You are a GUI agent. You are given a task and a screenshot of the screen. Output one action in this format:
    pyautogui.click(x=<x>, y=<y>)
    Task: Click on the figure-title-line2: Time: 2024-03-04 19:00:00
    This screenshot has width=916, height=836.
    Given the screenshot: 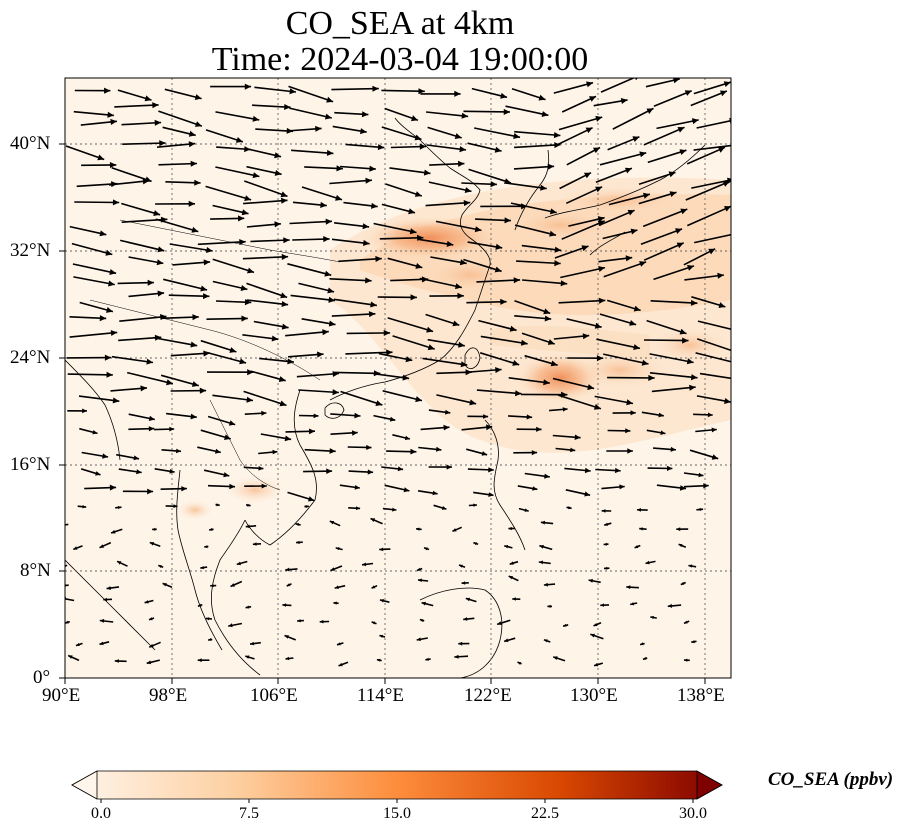 What is the action you would take?
    pyautogui.click(x=400, y=59)
    